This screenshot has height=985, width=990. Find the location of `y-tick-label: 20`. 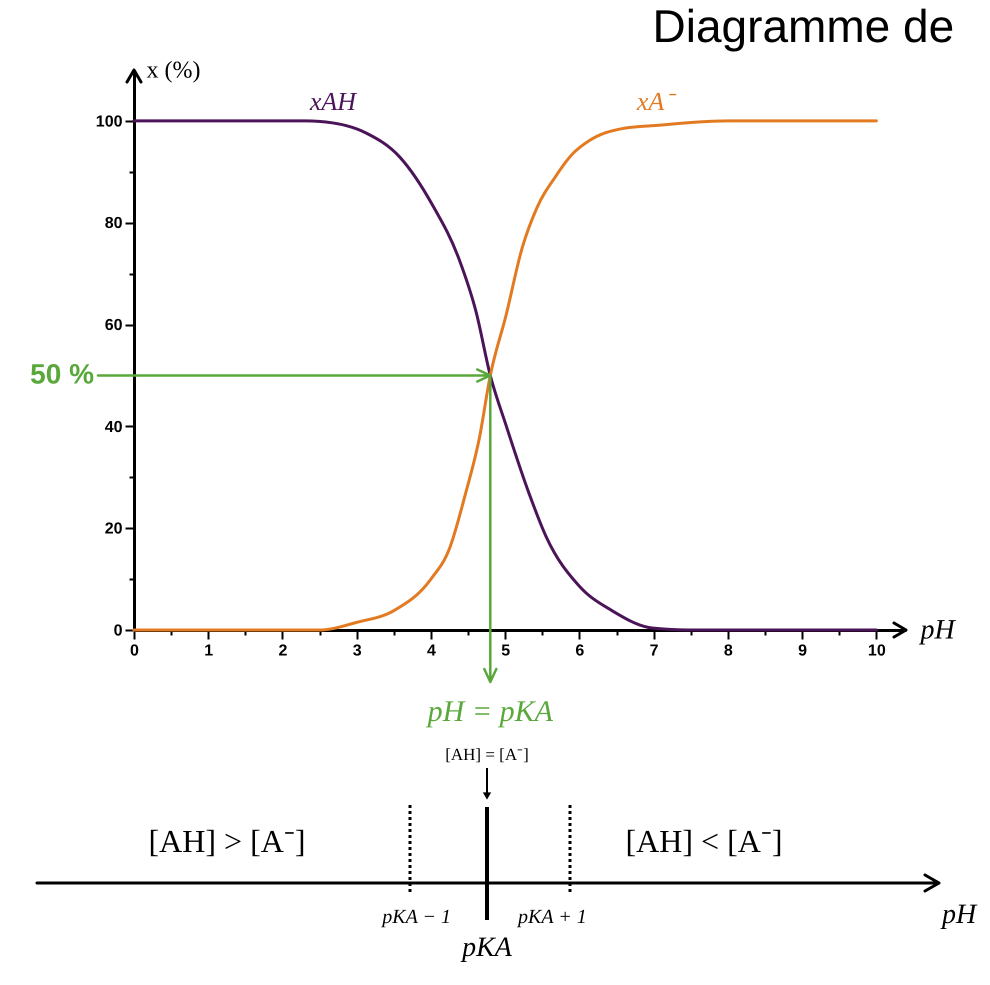

y-tick-label: 20 is located at coordinates (113, 529).